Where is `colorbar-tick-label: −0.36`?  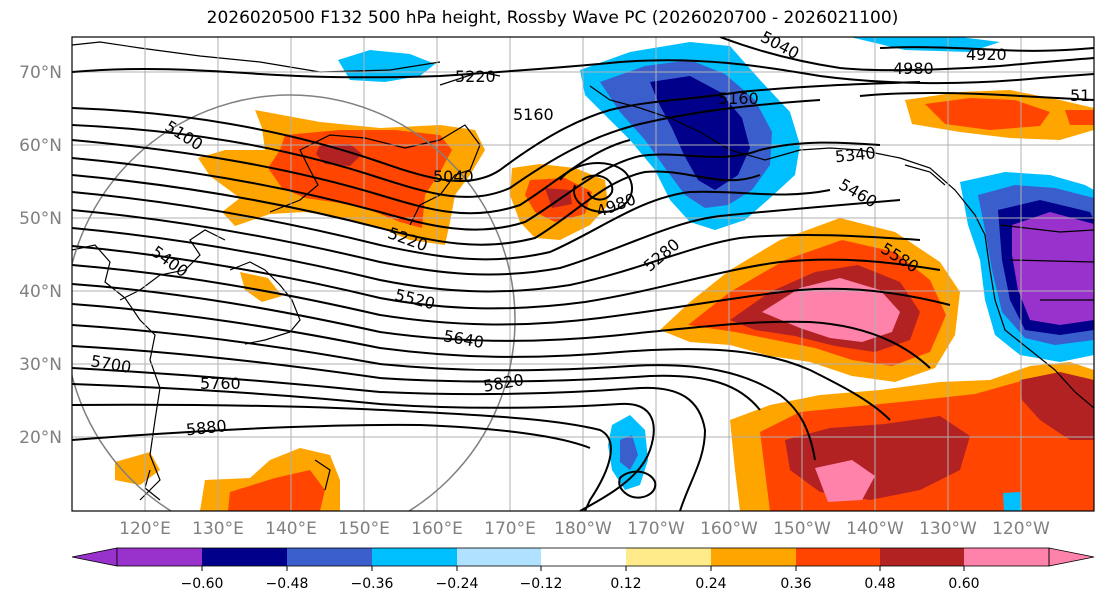
colorbar-tick-label: −0.36 is located at coordinates (372, 584).